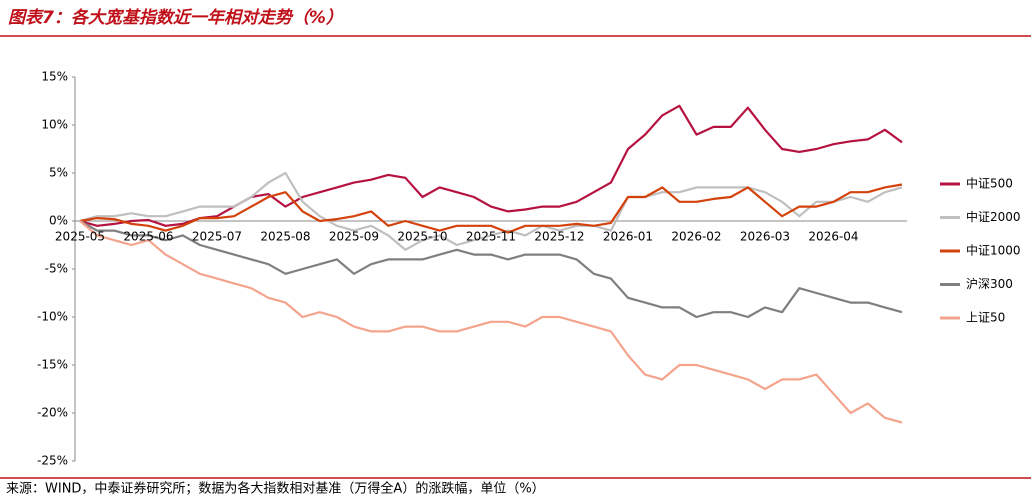 This screenshot has width=1031, height=504. I want to click on x-tick-label: 2025-07, so click(217, 237).